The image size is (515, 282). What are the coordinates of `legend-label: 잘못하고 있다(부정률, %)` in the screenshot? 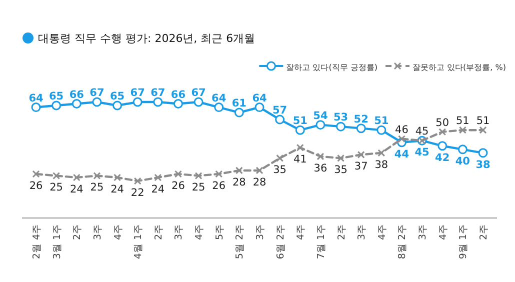 It's located at (459, 67).